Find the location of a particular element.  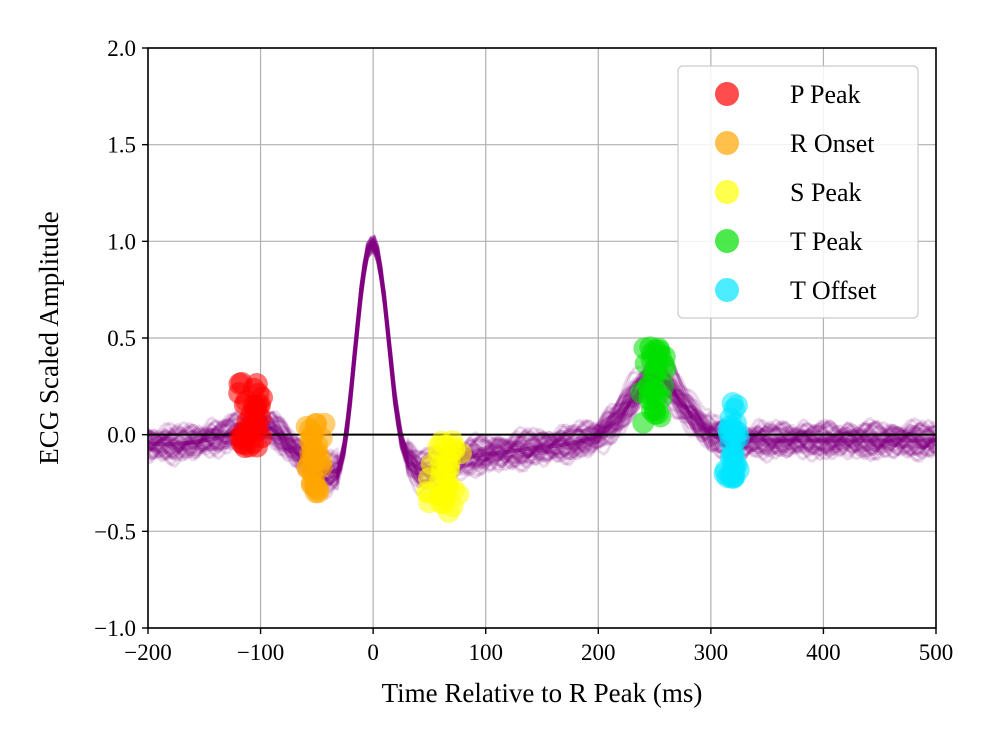

legend-box is located at coordinates (798, 192).